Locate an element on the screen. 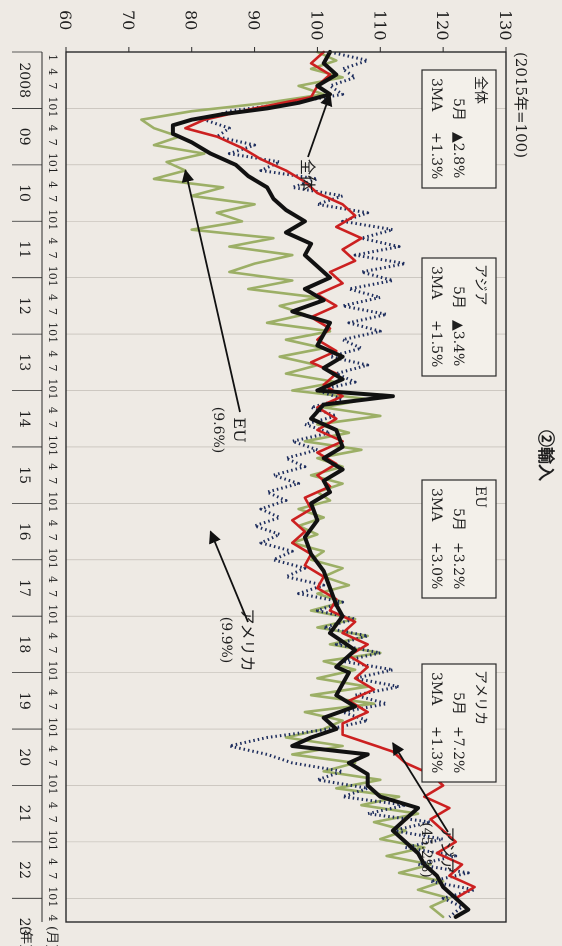 This screenshot has height=946, width=562. annotation-EU: EU(9.6%) is located at coordinates (215, 311).